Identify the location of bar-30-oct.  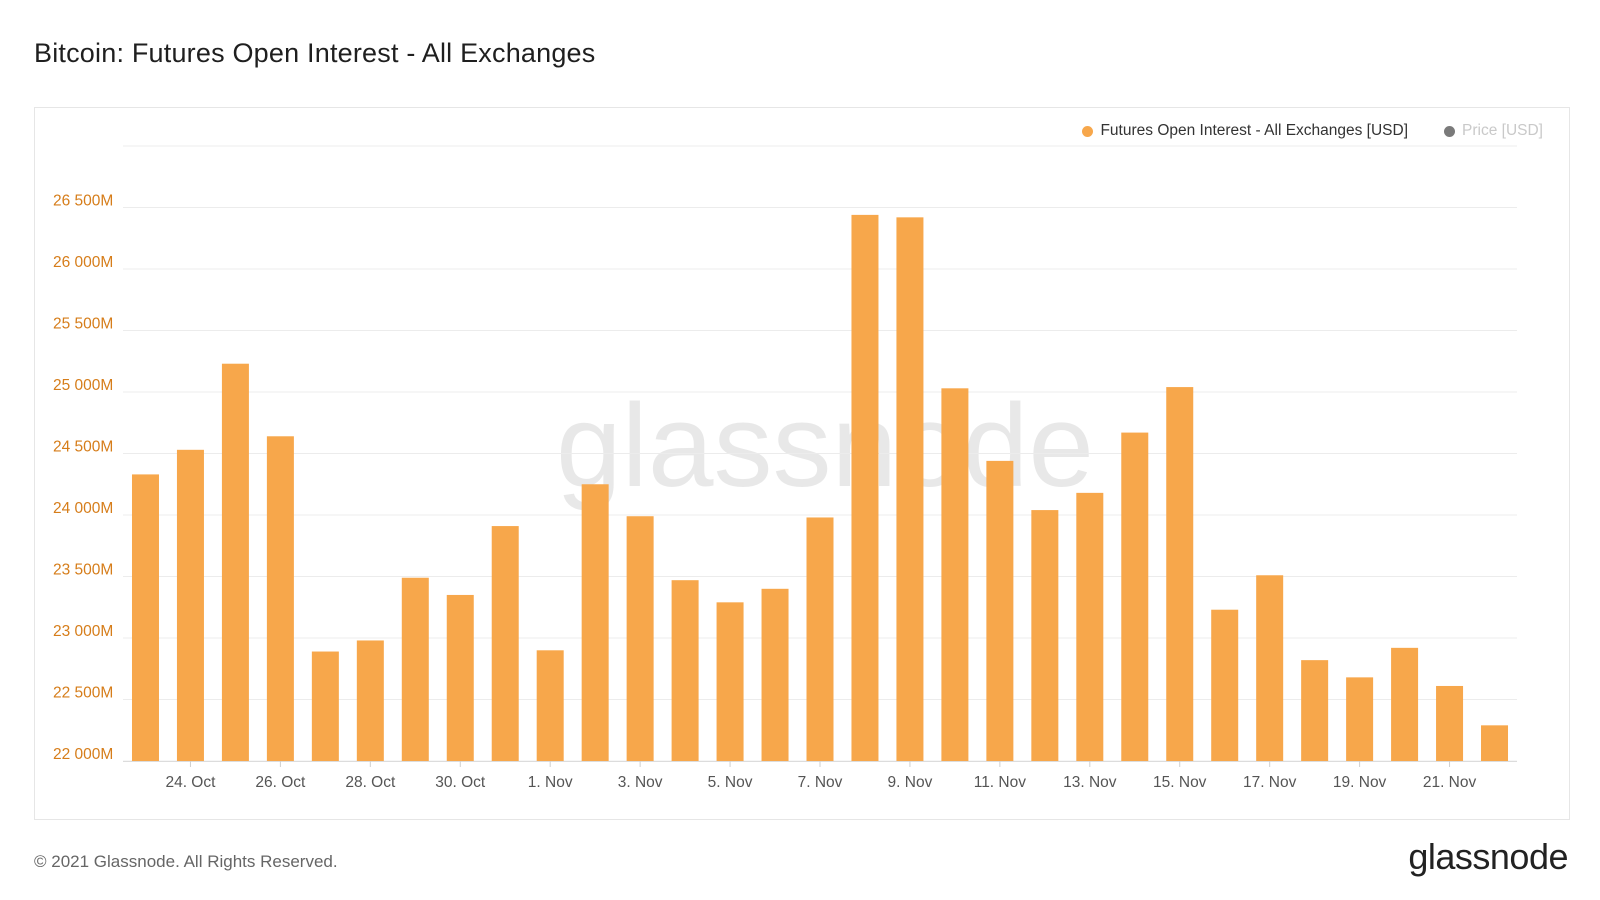
(460, 677).